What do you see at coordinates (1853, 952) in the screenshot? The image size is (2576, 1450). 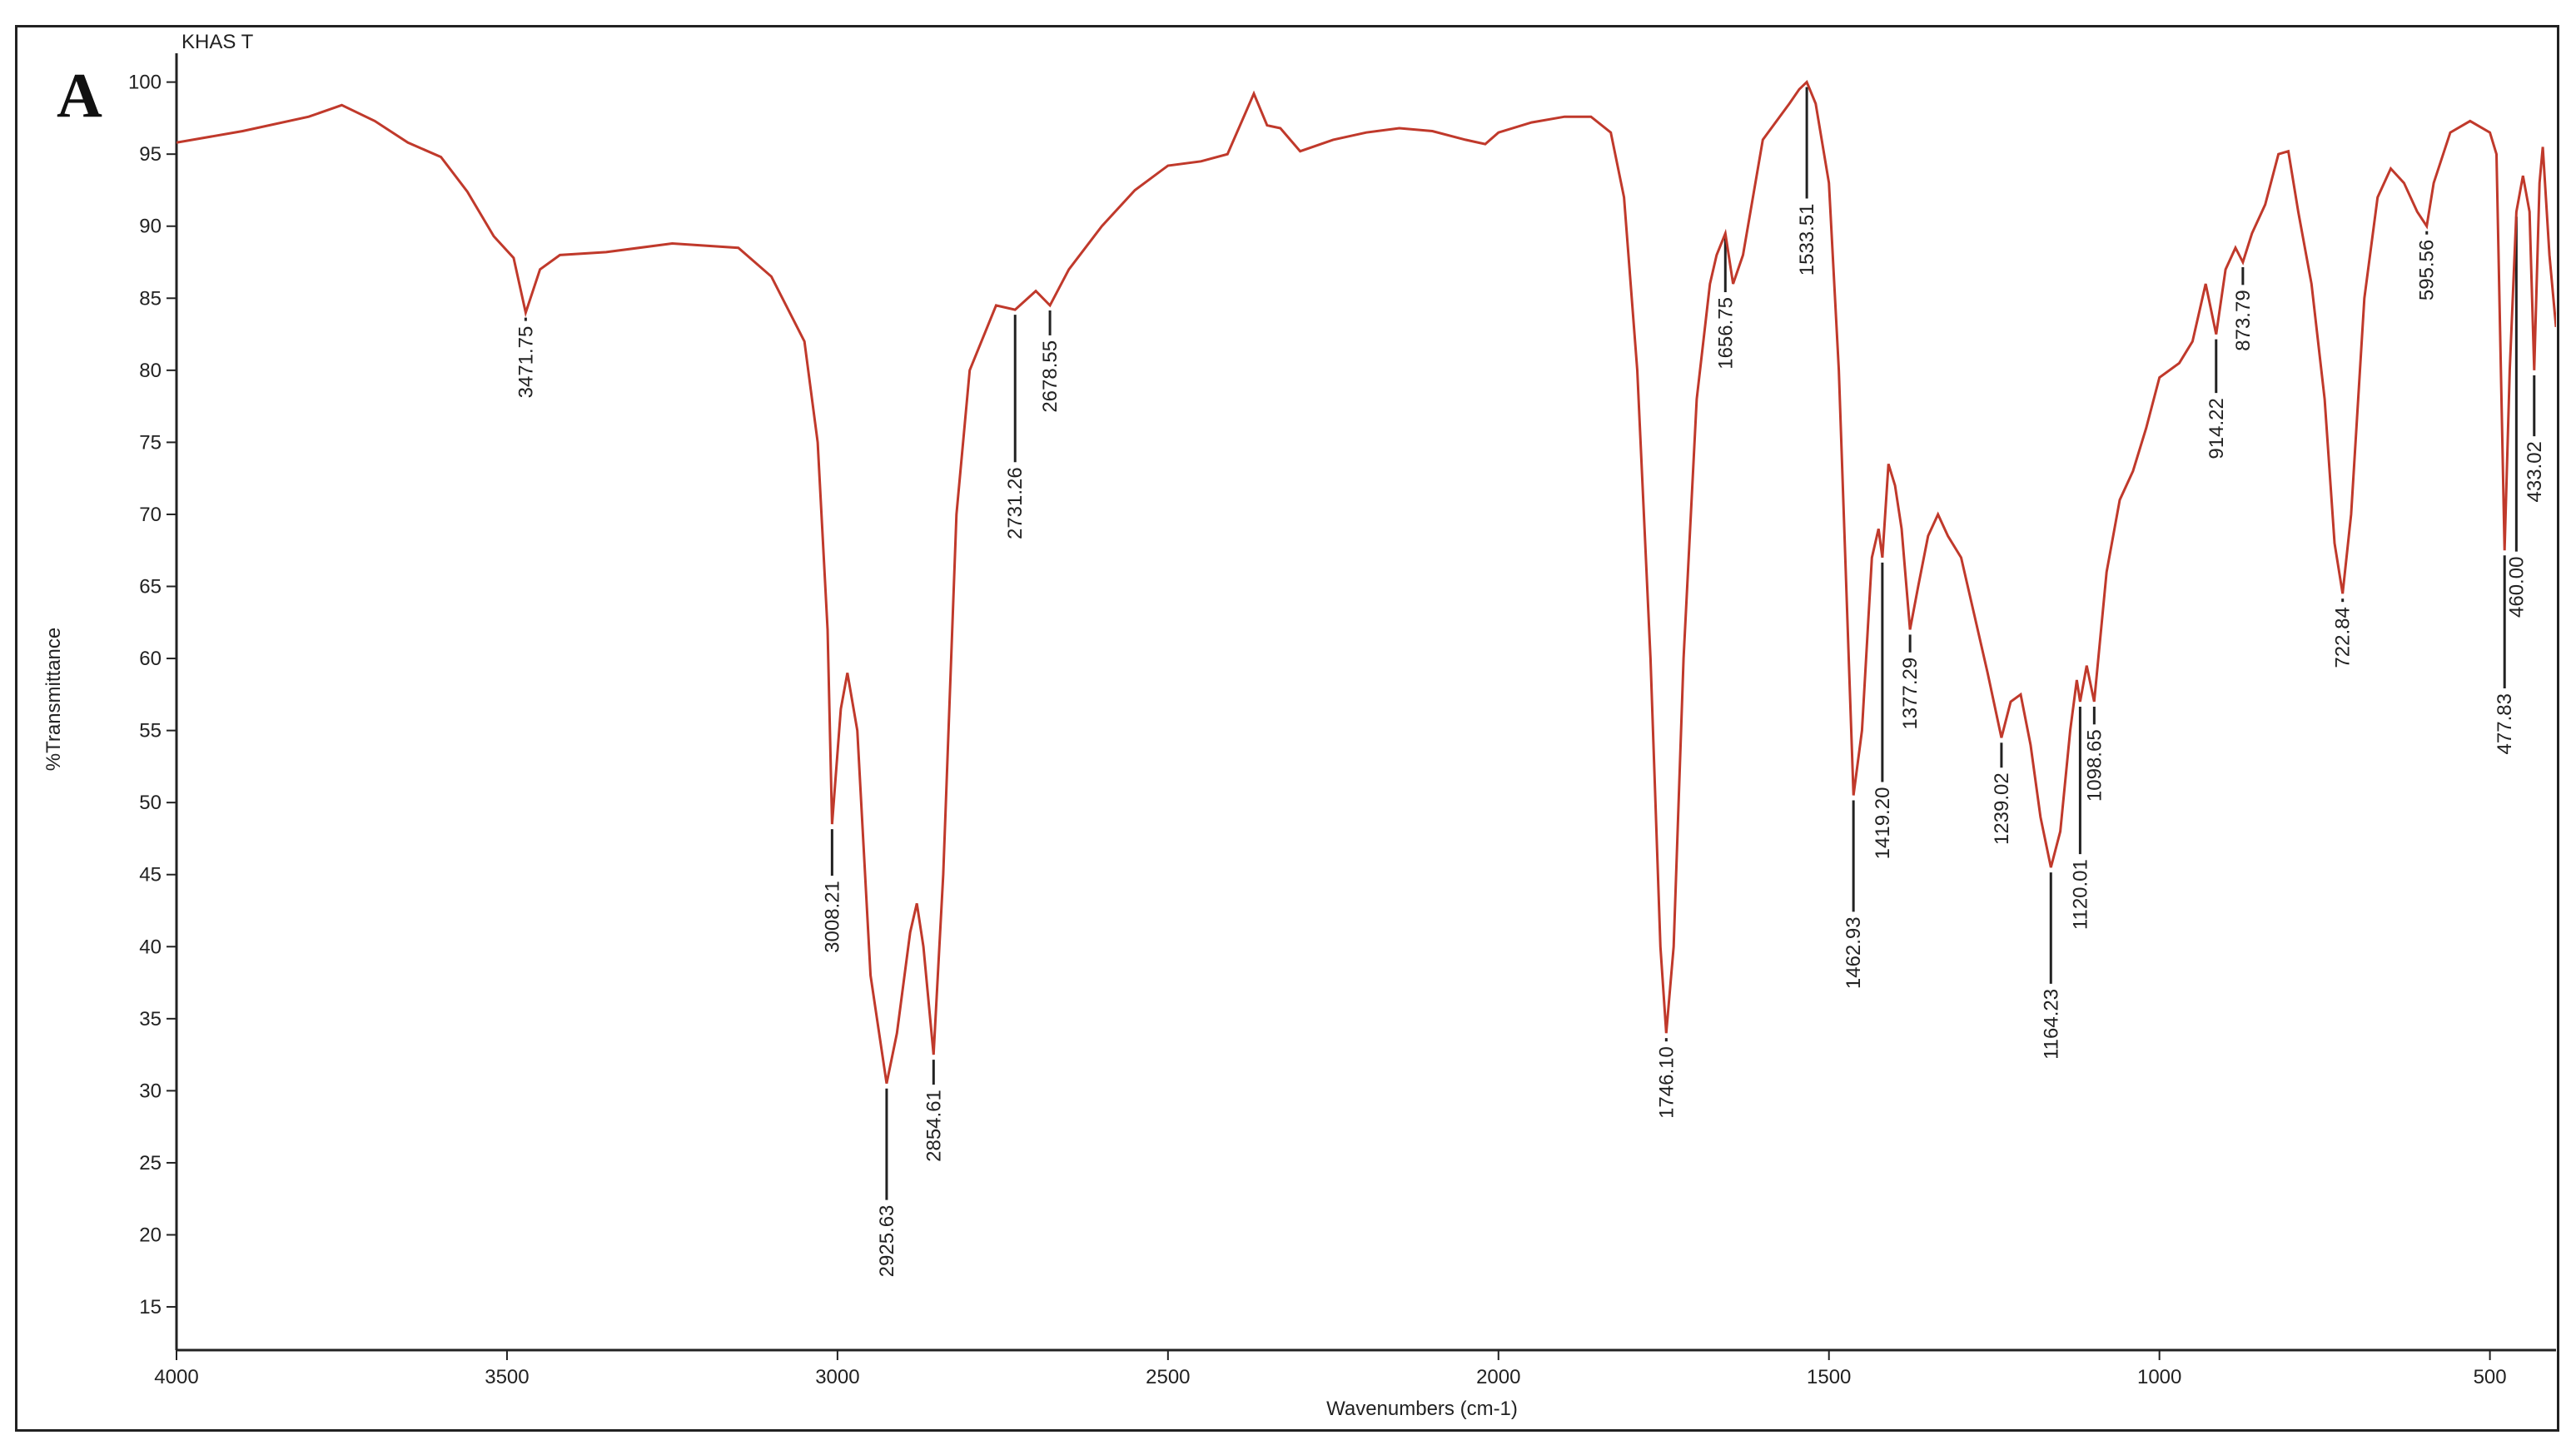 I see `peak-label: 1462.93` at bounding box center [1853, 952].